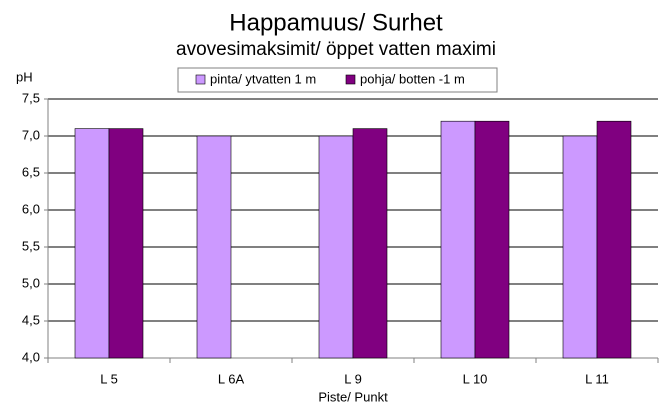  What do you see at coordinates (31, 134) in the screenshot?
I see `y-tick-label: 7,0` at bounding box center [31, 134].